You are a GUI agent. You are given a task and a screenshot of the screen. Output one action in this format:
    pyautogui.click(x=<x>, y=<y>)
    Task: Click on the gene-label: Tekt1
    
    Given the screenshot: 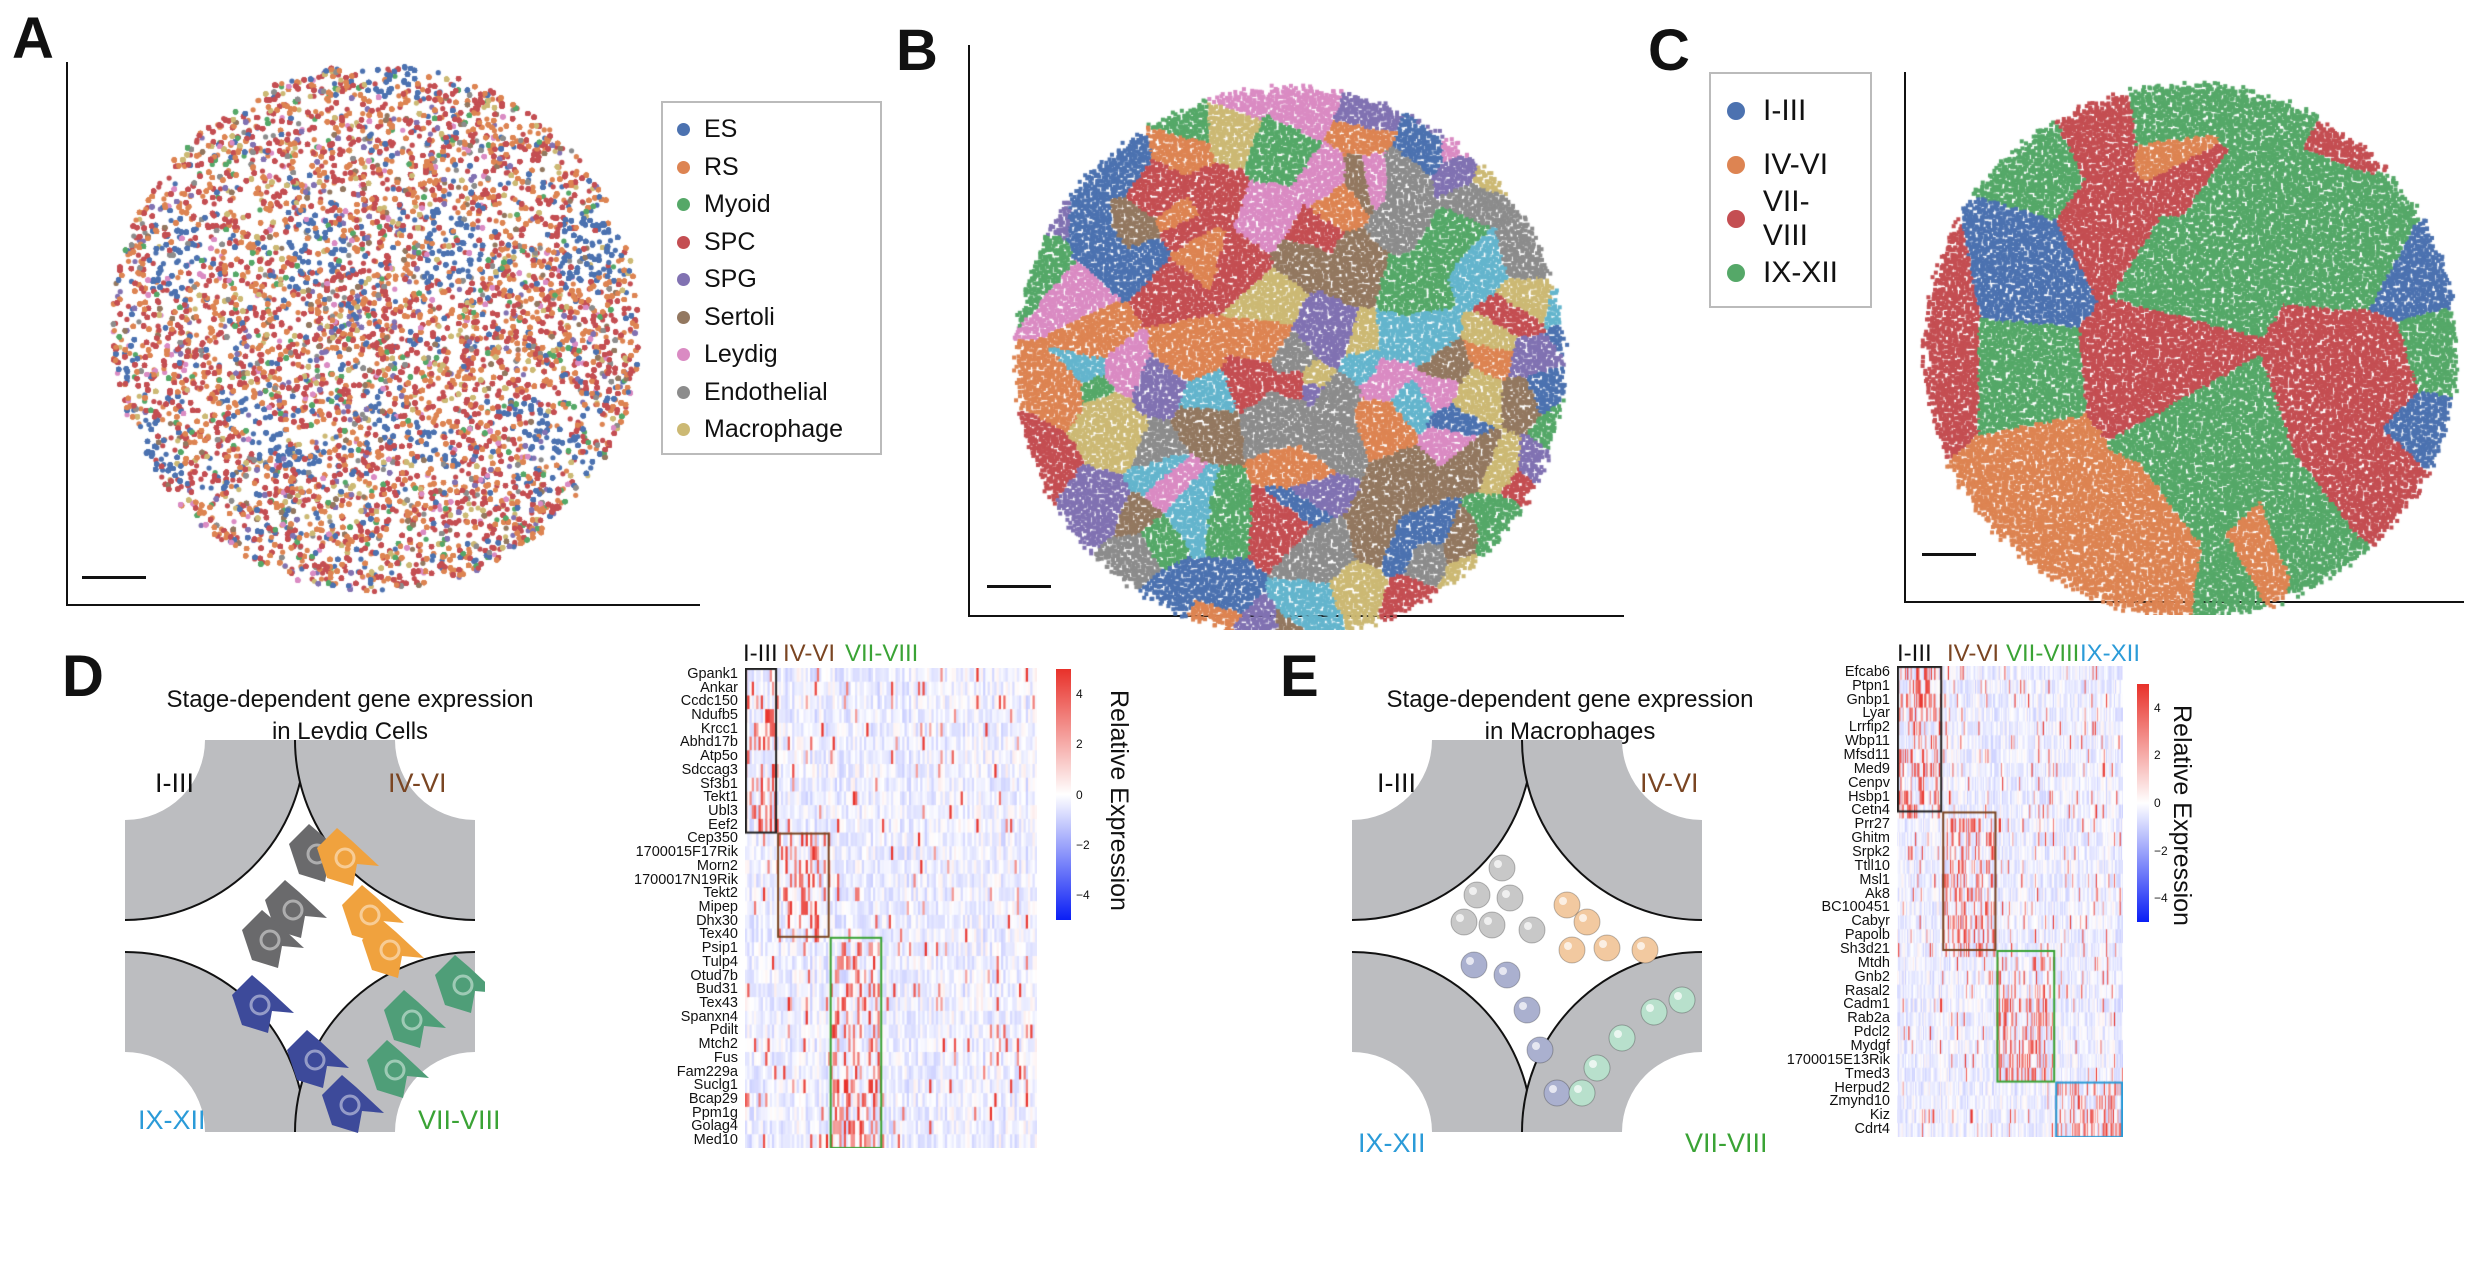 What is the action you would take?
    pyautogui.click(x=720, y=797)
    